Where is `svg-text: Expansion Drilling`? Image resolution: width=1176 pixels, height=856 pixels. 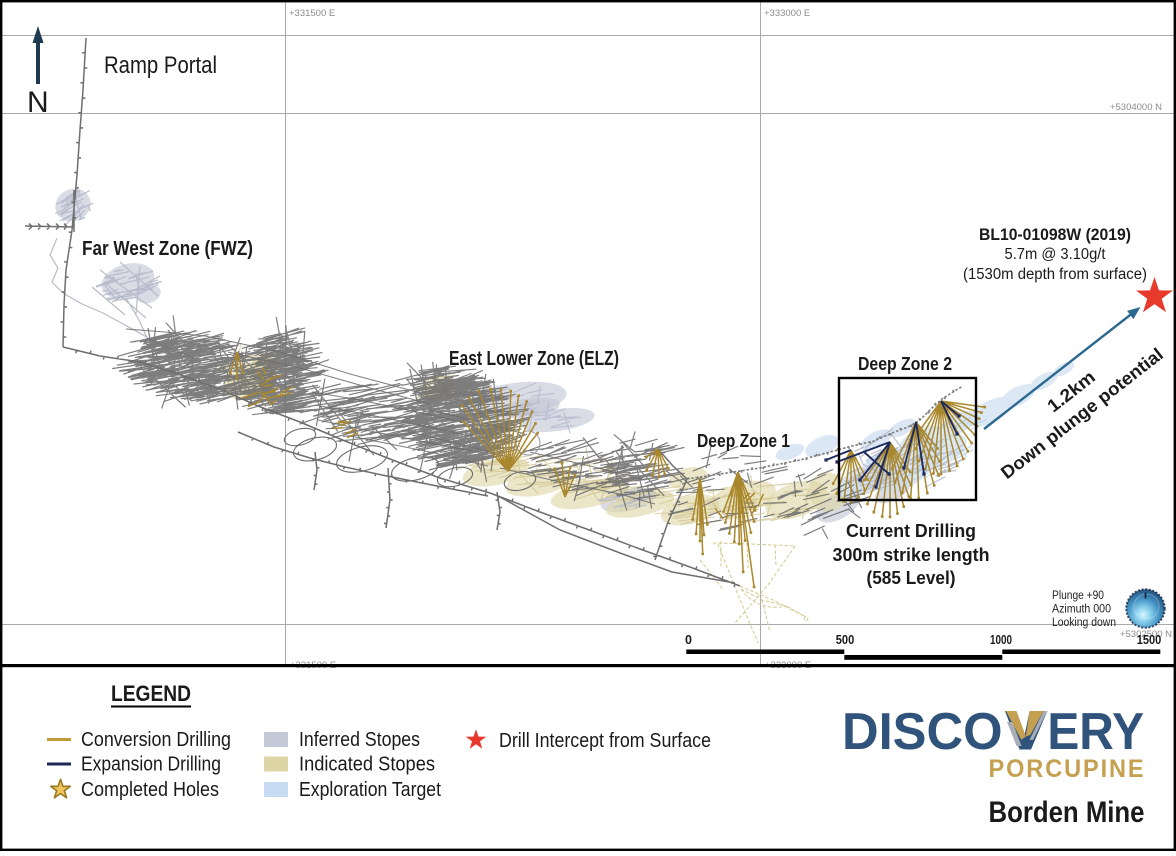 svg-text: Expansion Drilling is located at coordinates (151, 765).